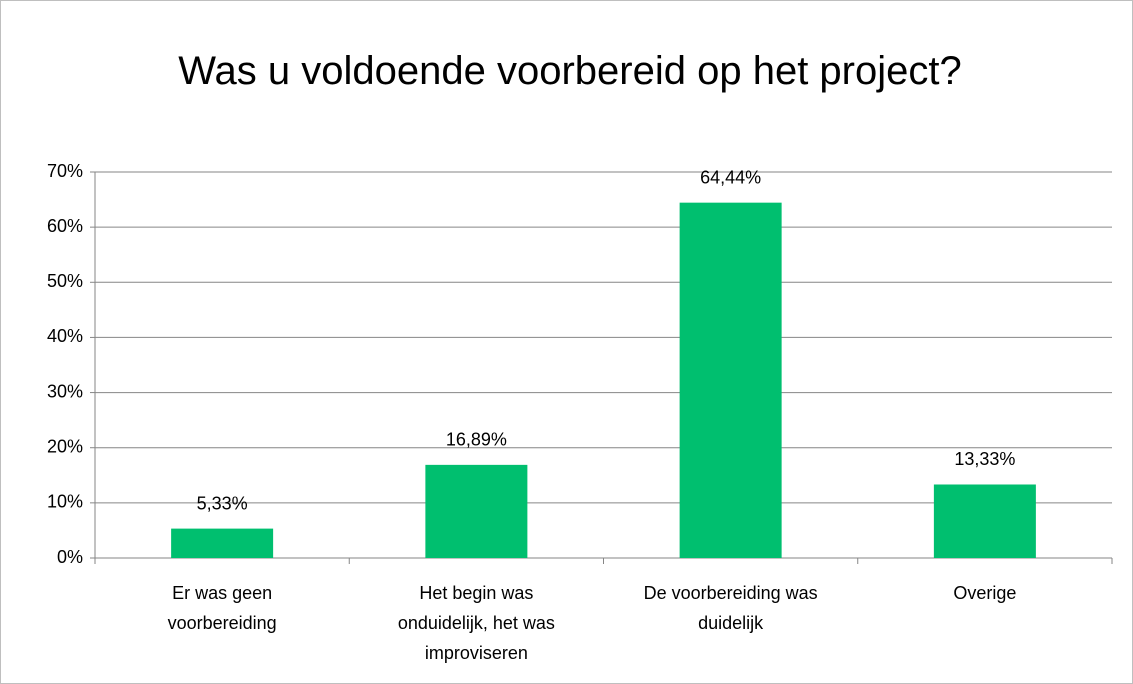 The height and width of the screenshot is (684, 1133). What do you see at coordinates (730, 608) in the screenshot?
I see `x-tick-label: De voorbereiding was duidelijk` at bounding box center [730, 608].